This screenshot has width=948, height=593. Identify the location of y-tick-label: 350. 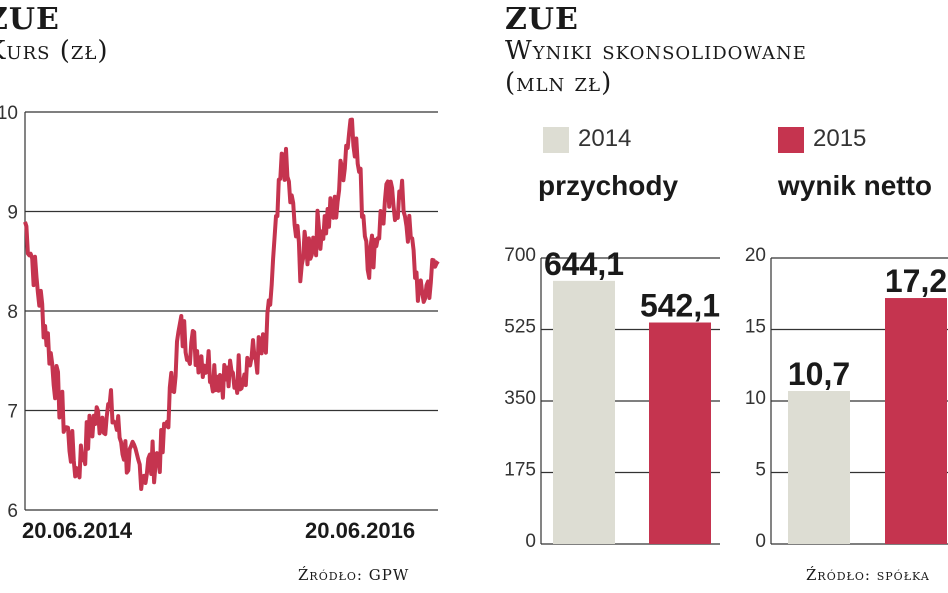
(520, 398).